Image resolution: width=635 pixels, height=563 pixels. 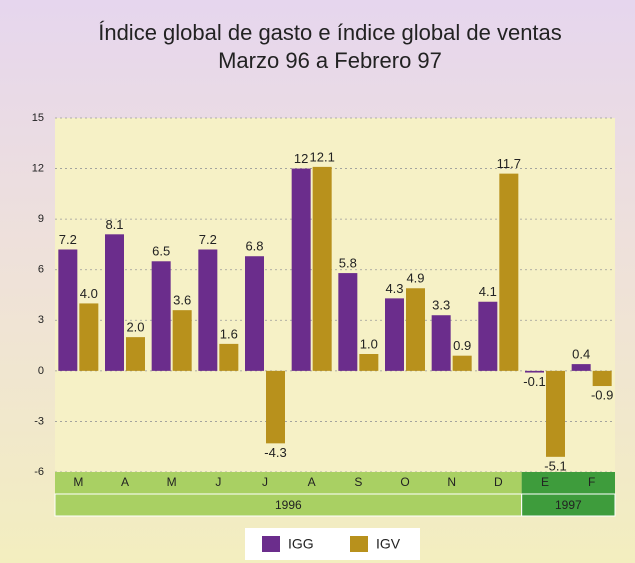 What do you see at coordinates (545, 482) in the screenshot?
I see `x-tick-label: E` at bounding box center [545, 482].